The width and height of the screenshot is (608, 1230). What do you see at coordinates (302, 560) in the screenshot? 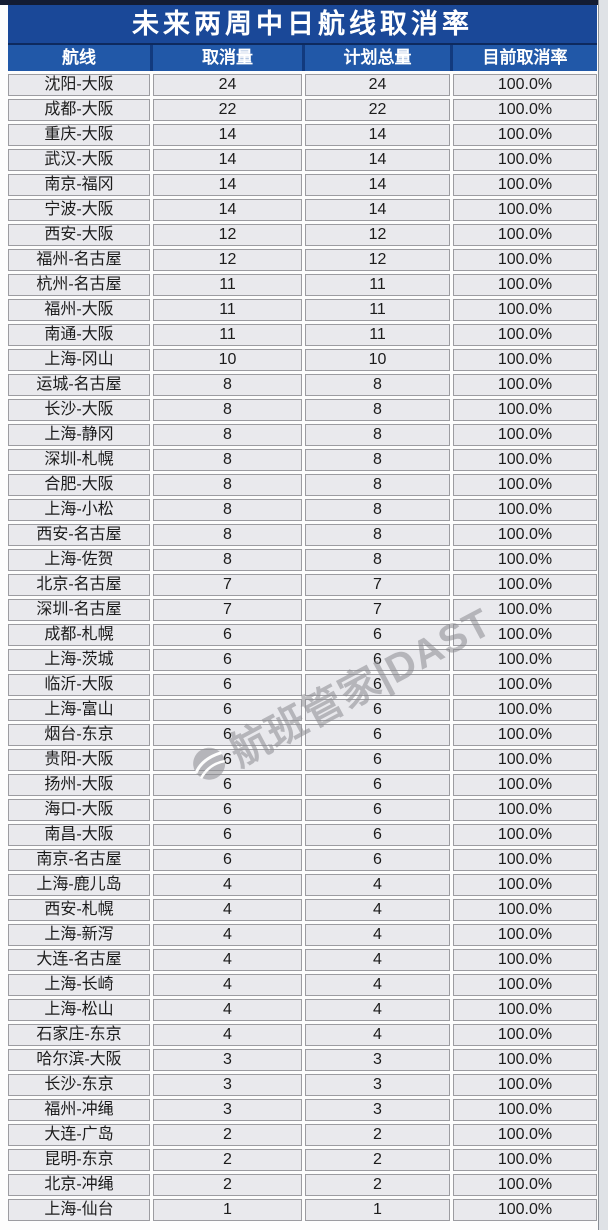
I see `table-row: 上海-佐贺 8 8 100.0%` at bounding box center [302, 560].